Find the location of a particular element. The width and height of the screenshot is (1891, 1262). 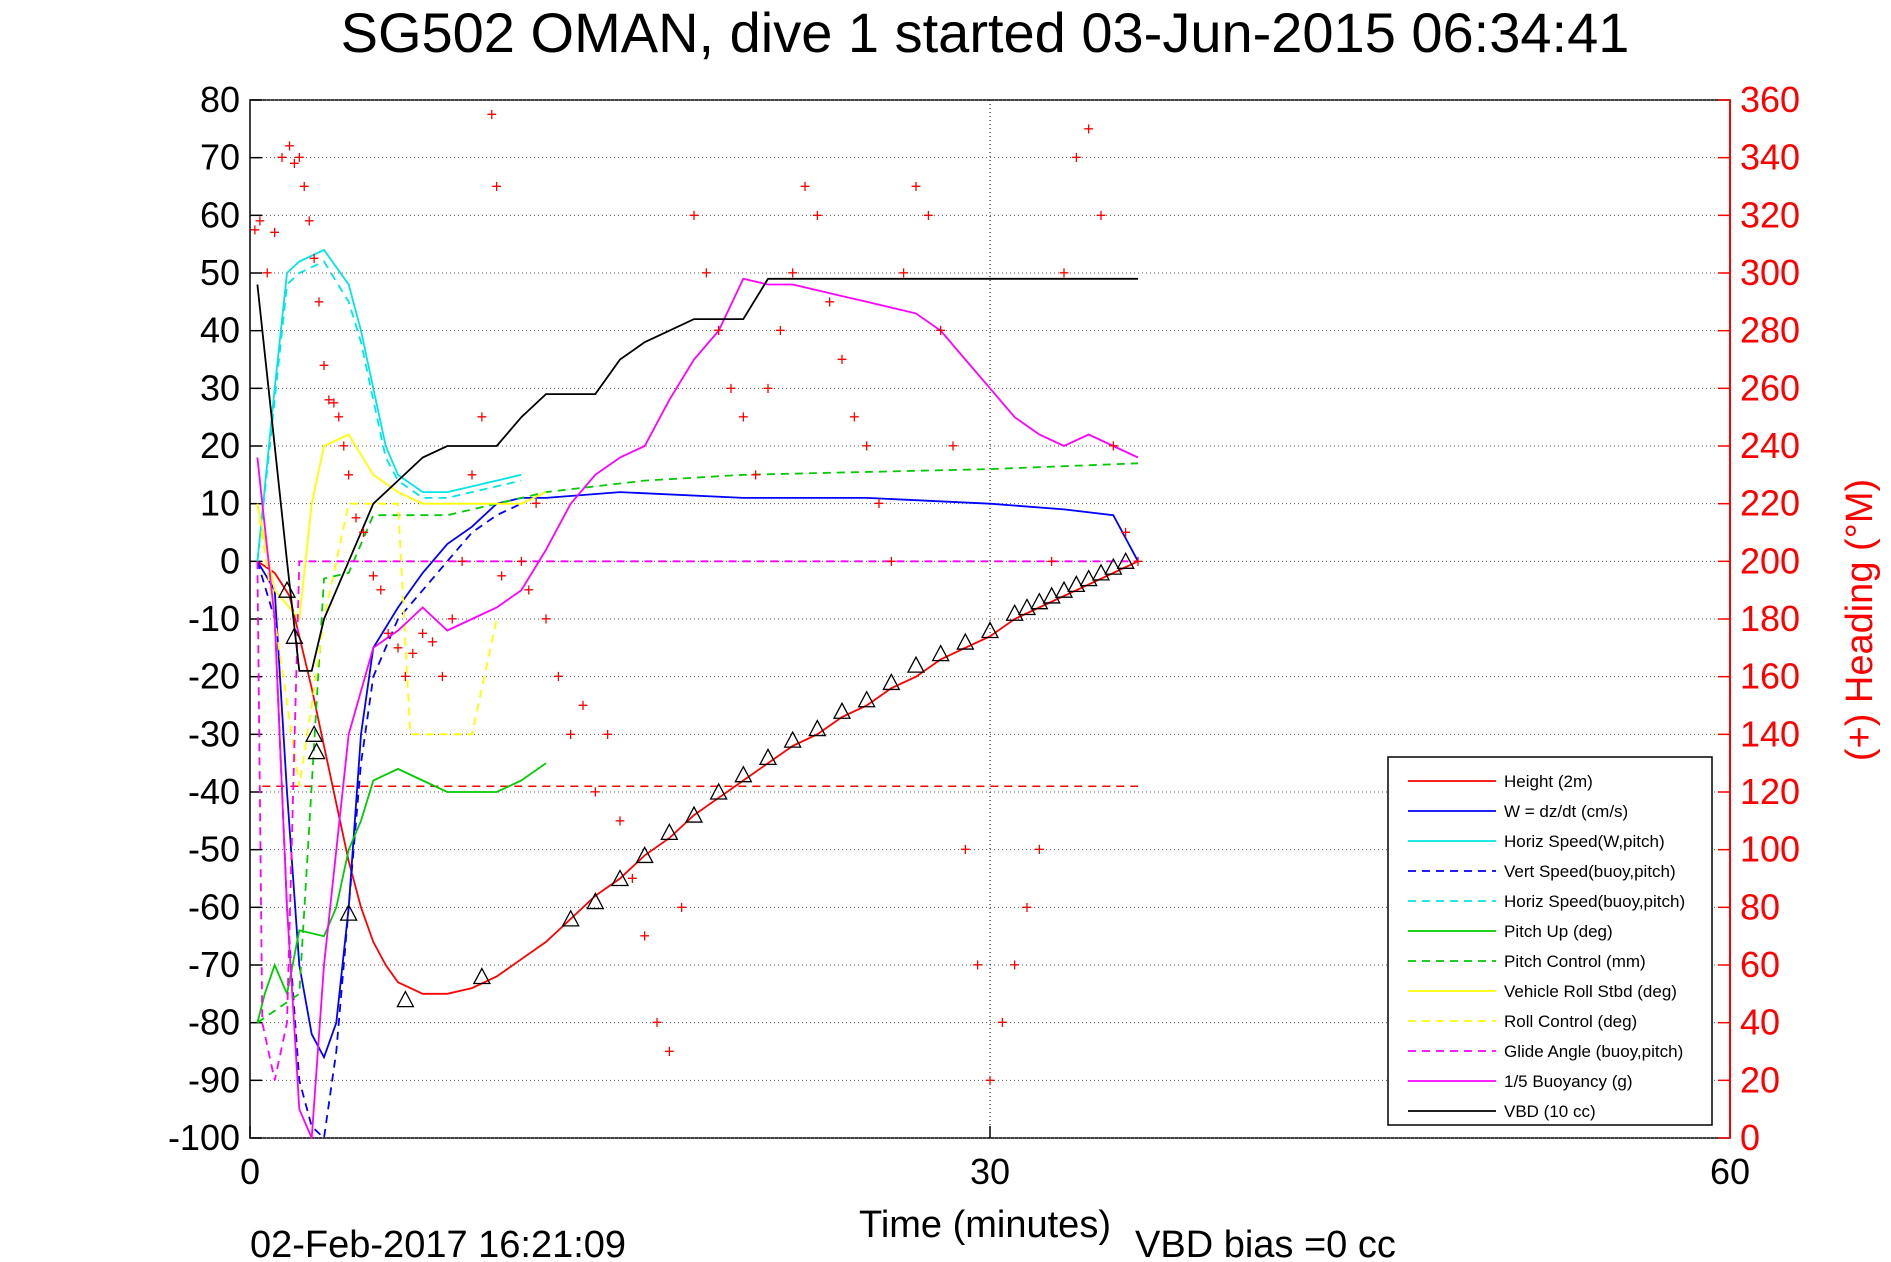

legend-label: Roll Control (deg) is located at coordinates (1570, 1021).